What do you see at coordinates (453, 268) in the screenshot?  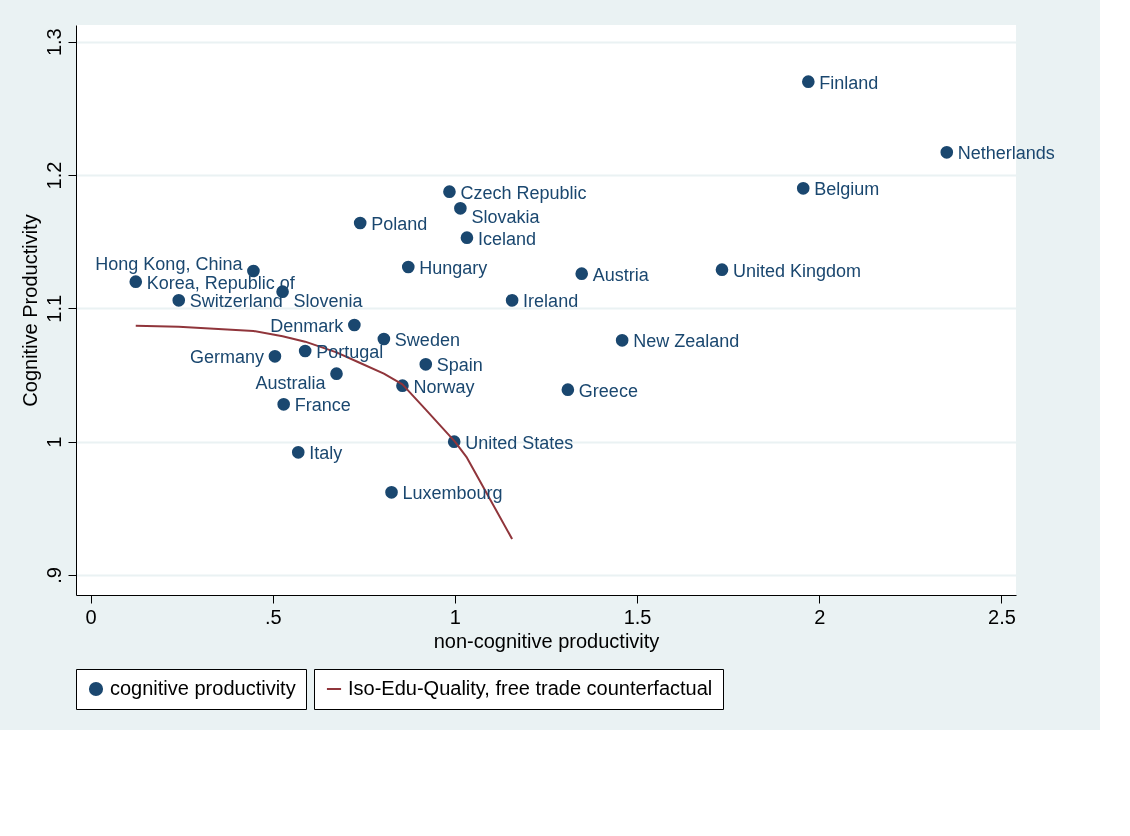 I see `annotation: Hungary` at bounding box center [453, 268].